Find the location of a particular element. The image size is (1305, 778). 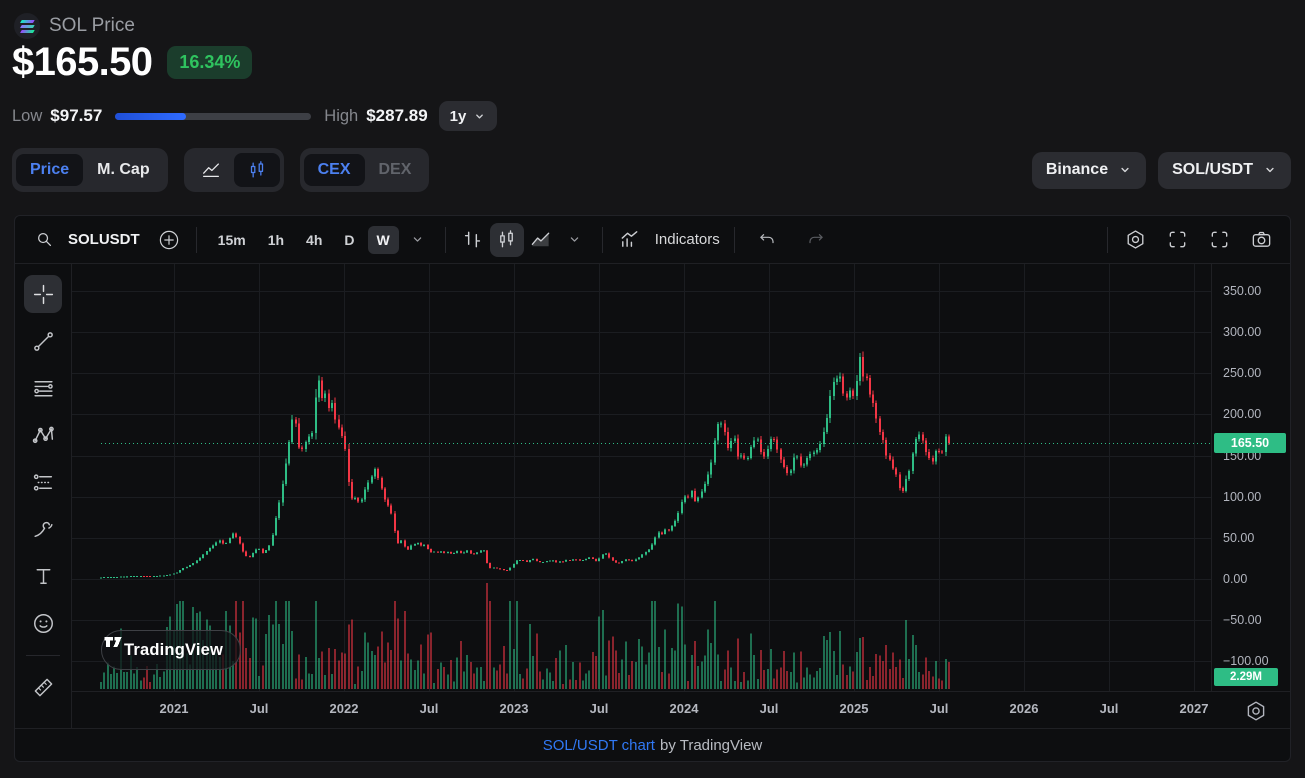

style-candles-button is located at coordinates (506, 239).